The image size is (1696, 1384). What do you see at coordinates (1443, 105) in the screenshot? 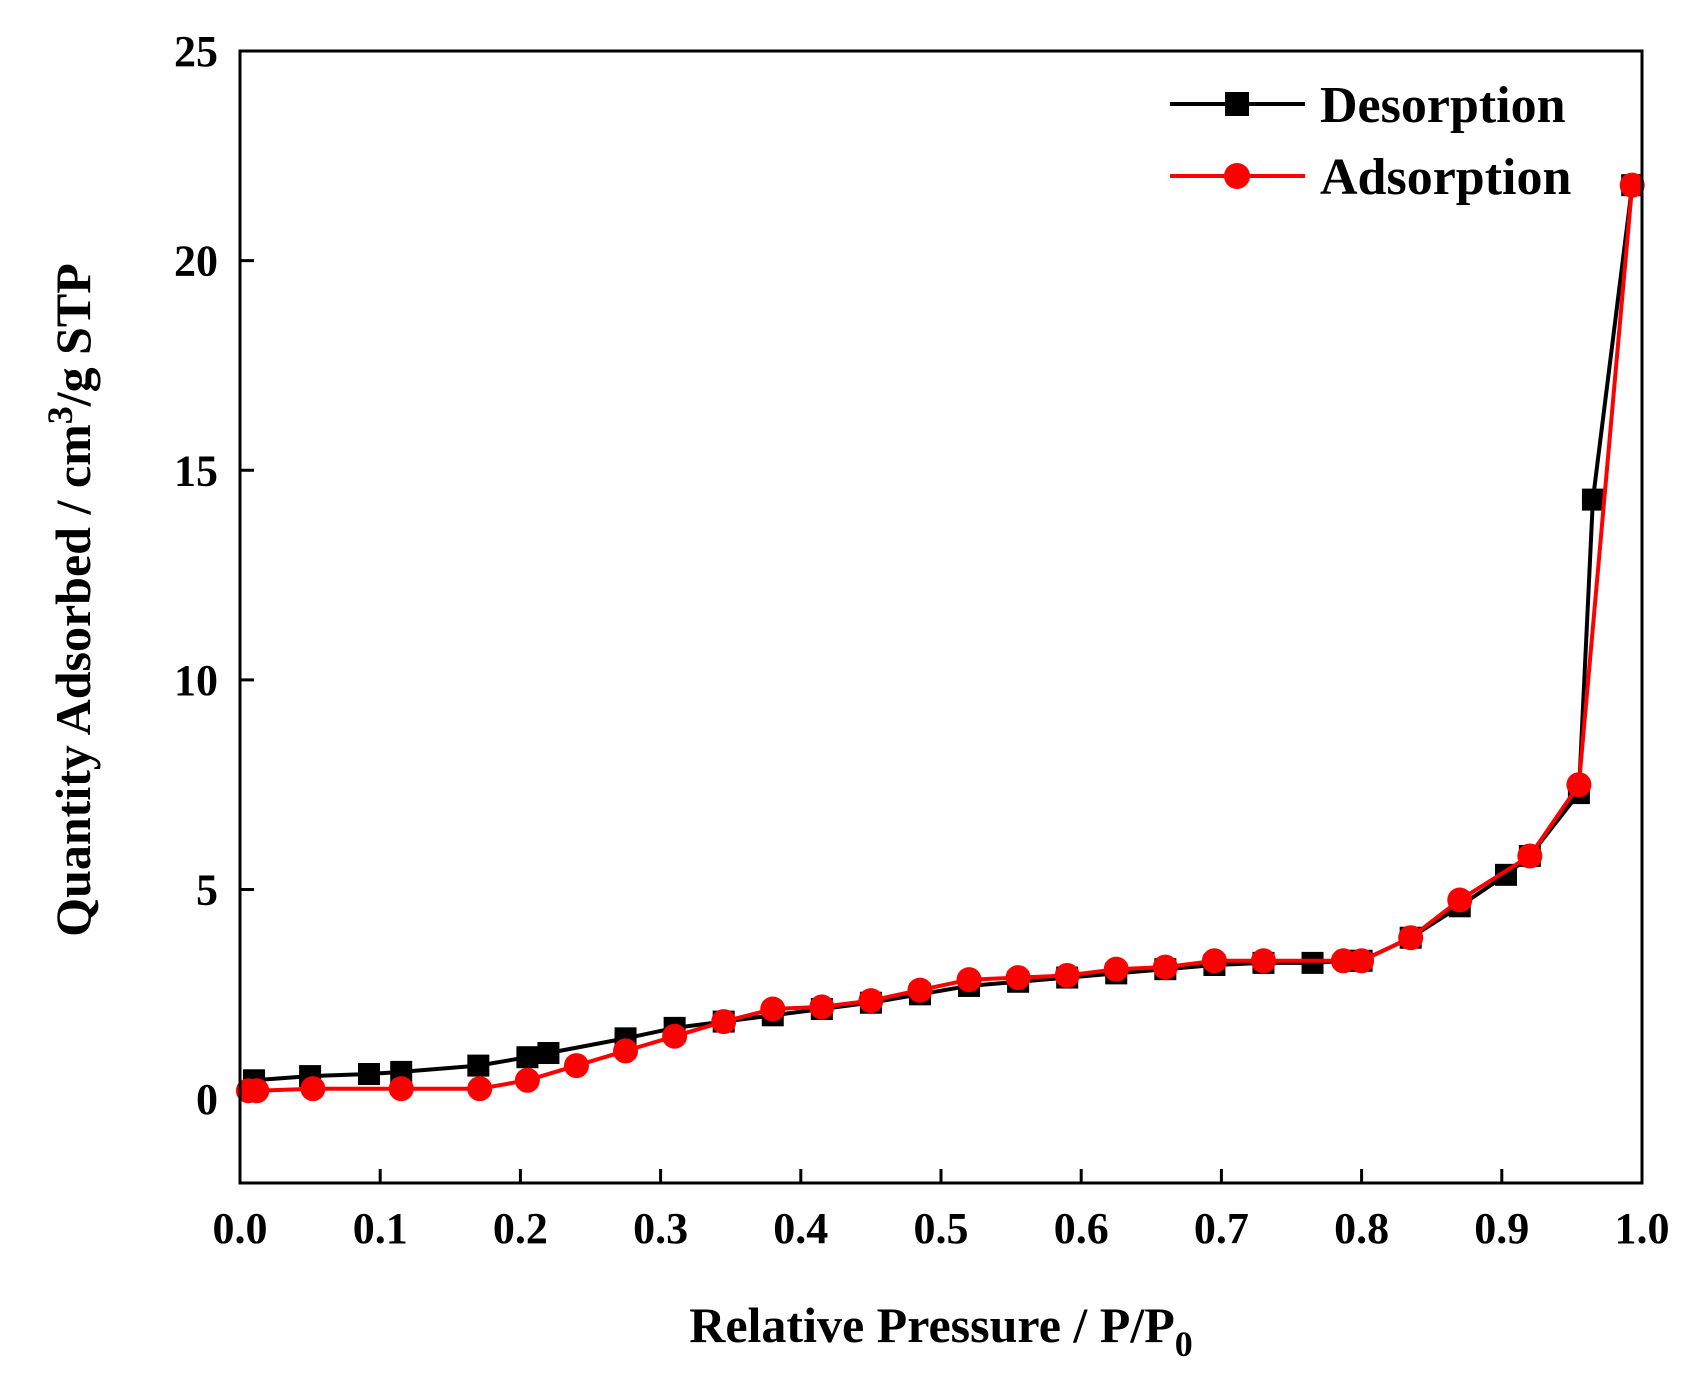
I see `legend-label-desorption: Desorption` at bounding box center [1443, 105].